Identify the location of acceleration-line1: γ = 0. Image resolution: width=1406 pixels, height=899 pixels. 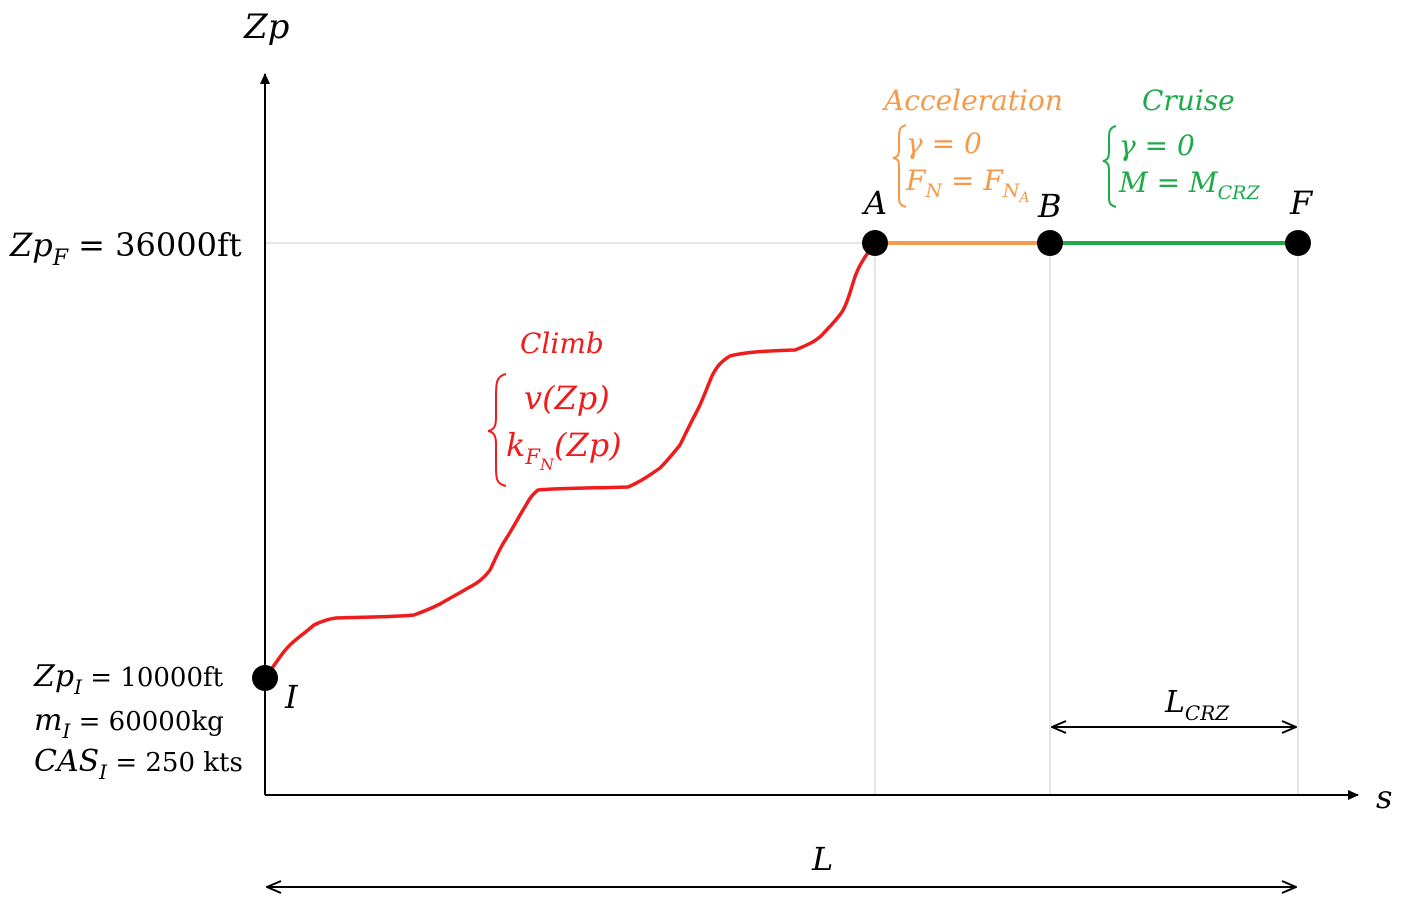
(944, 143).